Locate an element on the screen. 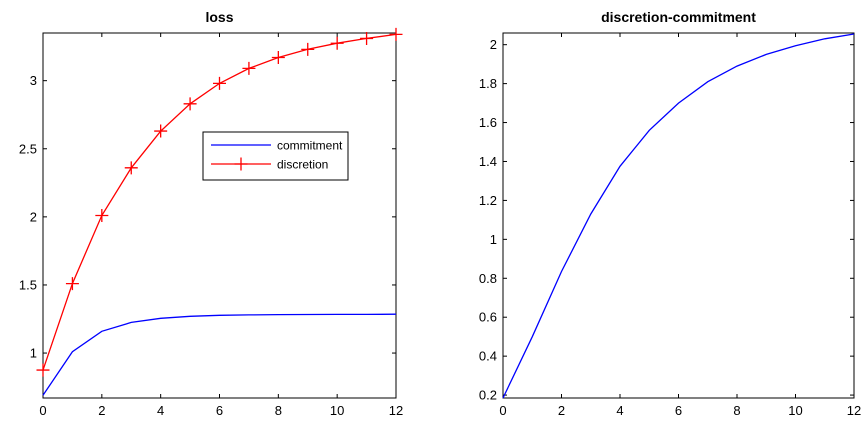 This screenshot has height=426, width=867. y-tick-label: 0.6 is located at coordinates (488, 317).